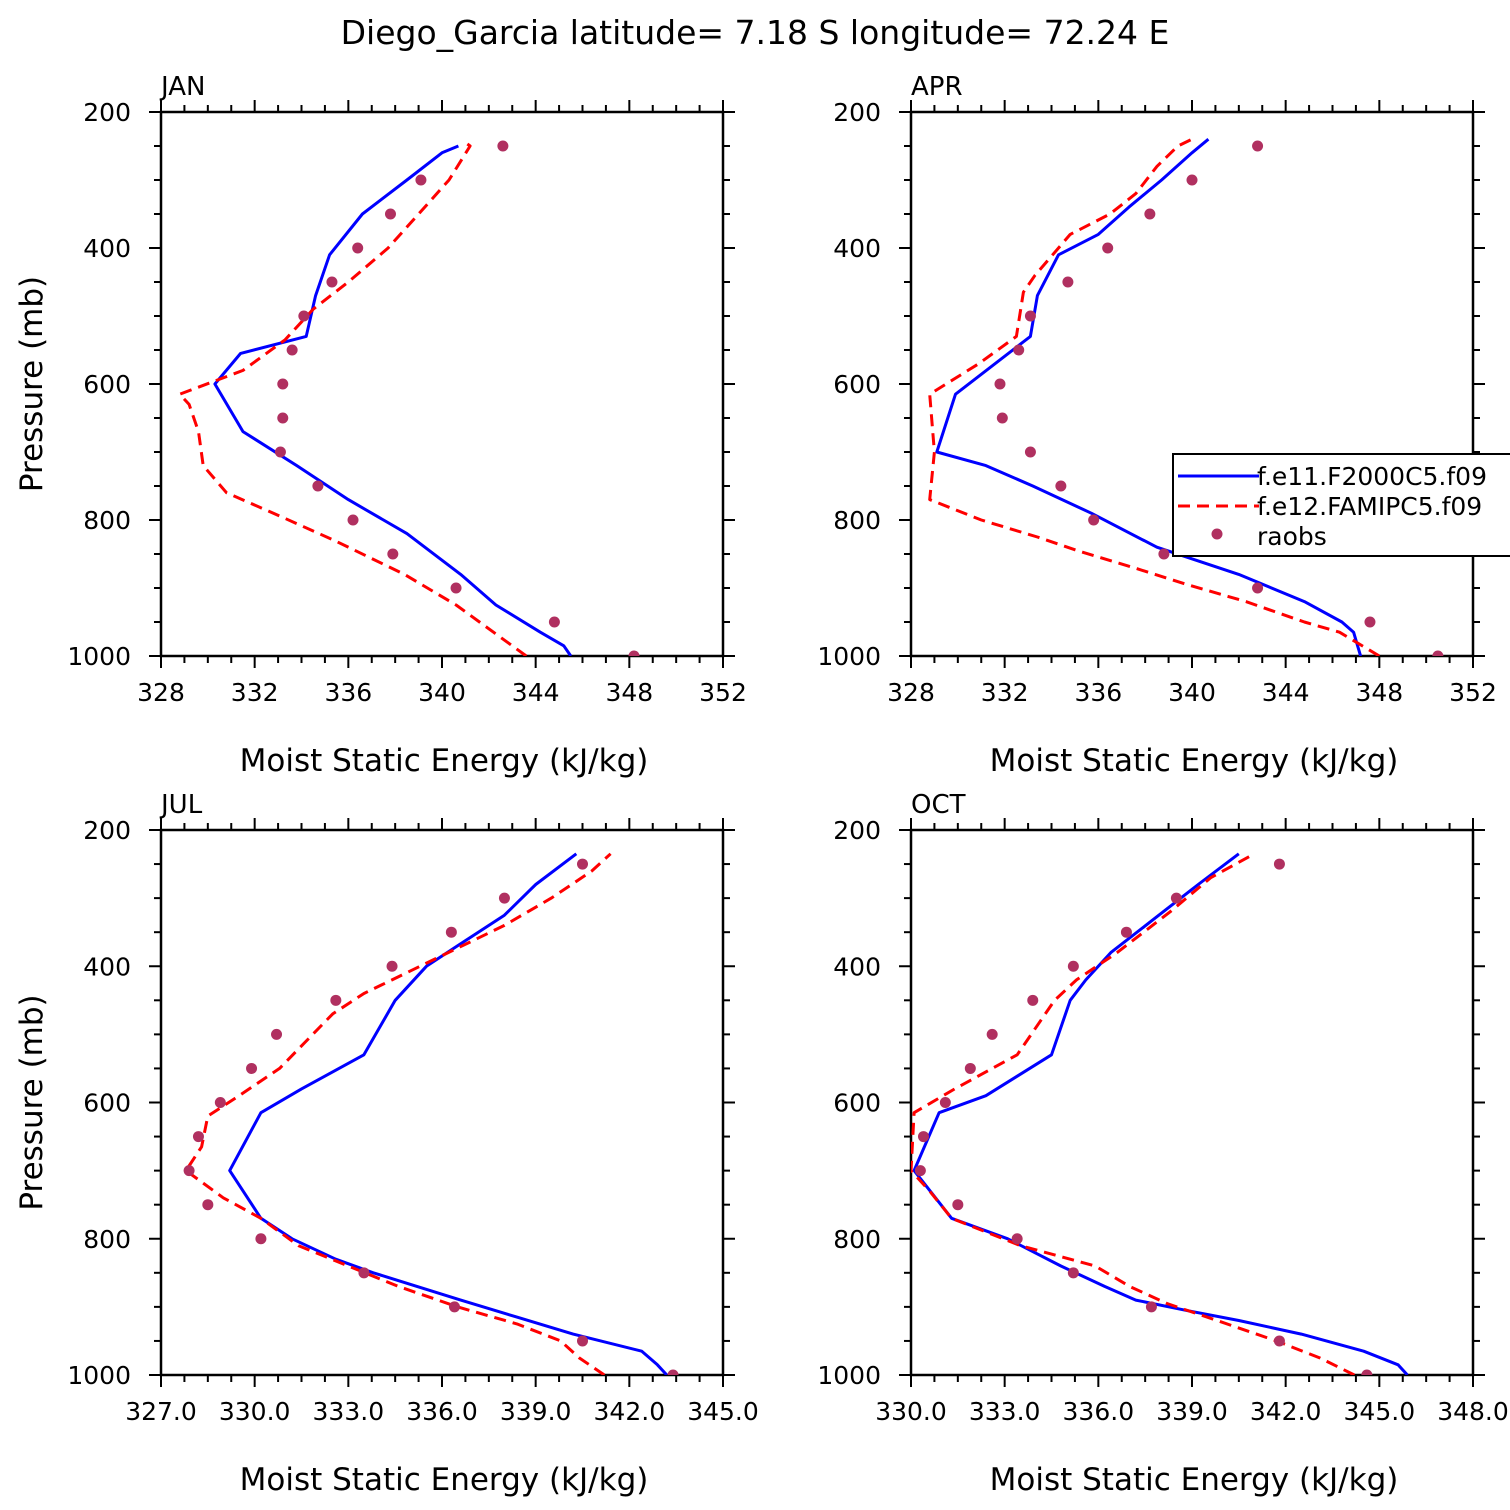  Describe the element at coordinates (181, 805) in the screenshot. I see `panel-title: JUL` at that location.